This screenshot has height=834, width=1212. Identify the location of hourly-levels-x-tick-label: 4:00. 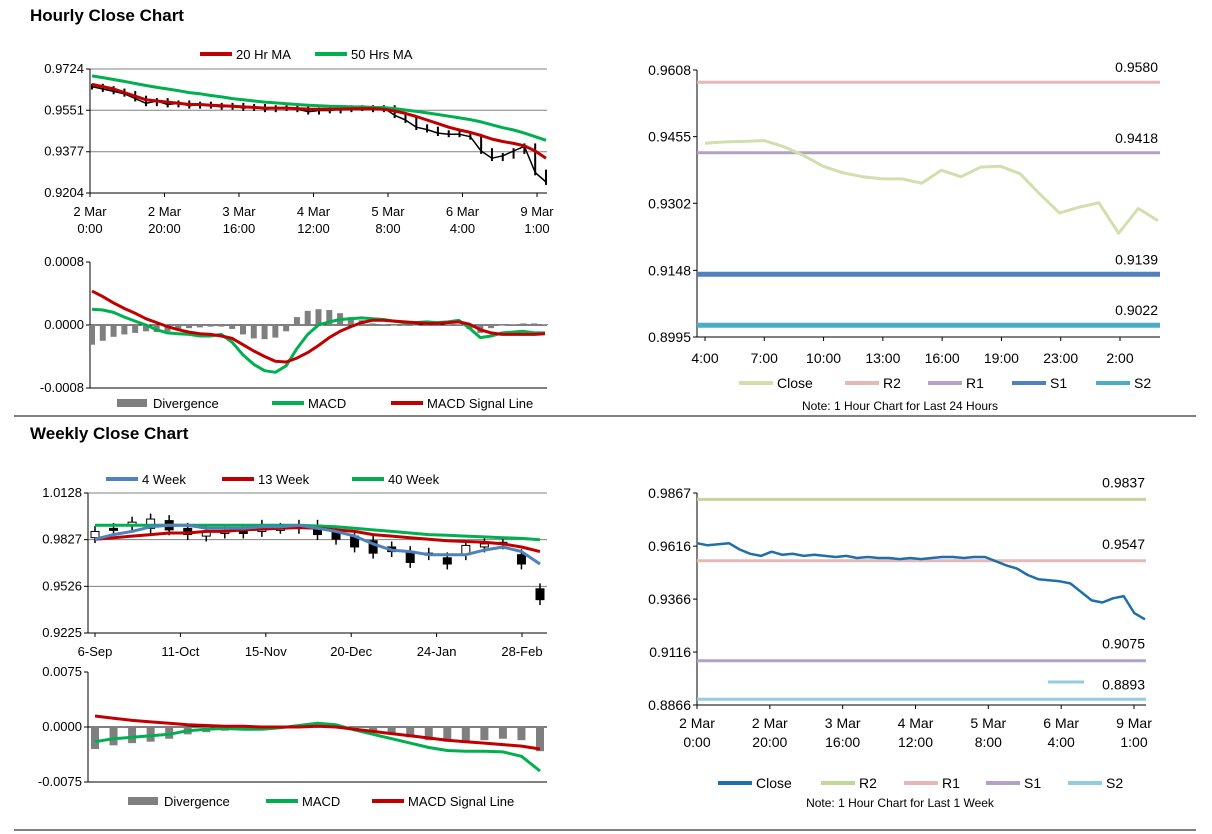
(704, 358).